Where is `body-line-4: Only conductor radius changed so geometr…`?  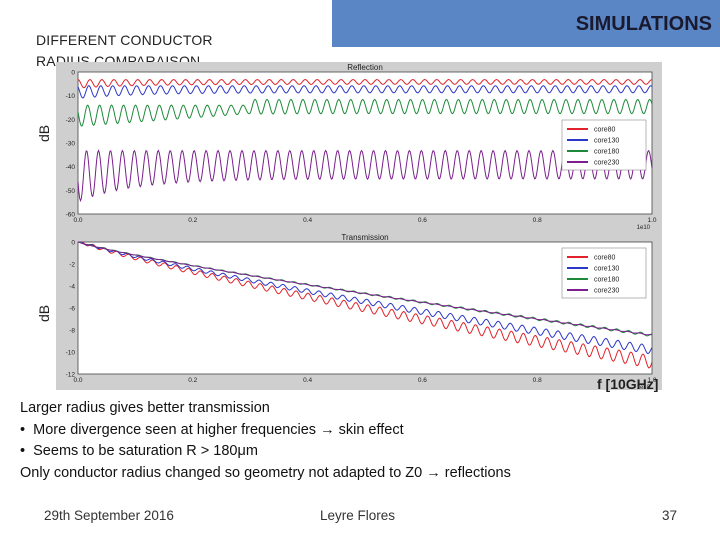
body-line-4: Only conductor radius changed so geometr… is located at coordinates (265, 472).